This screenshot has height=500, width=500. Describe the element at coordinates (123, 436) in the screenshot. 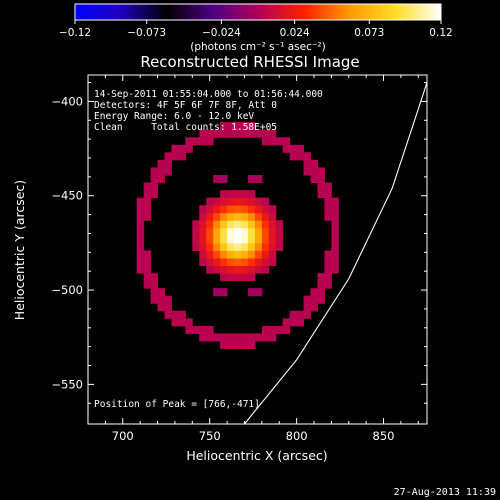

I see `x-tick-label: 700` at that location.